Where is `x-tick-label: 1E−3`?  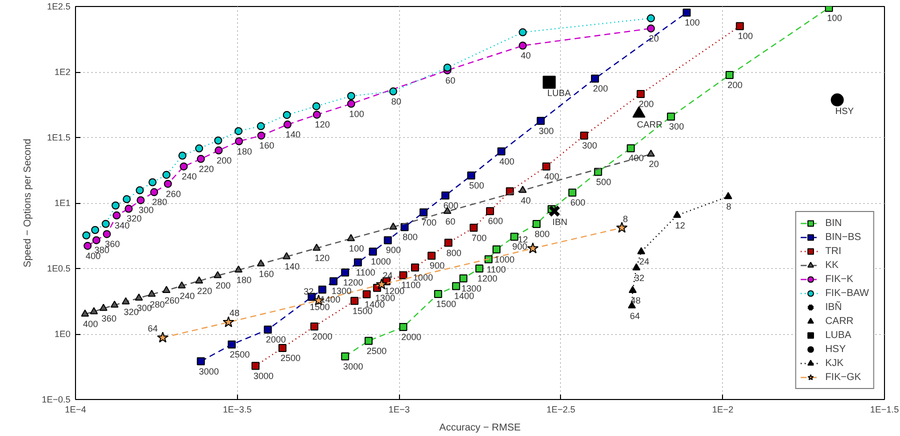
x-tick-label: 1E−3 is located at coordinates (399, 409).